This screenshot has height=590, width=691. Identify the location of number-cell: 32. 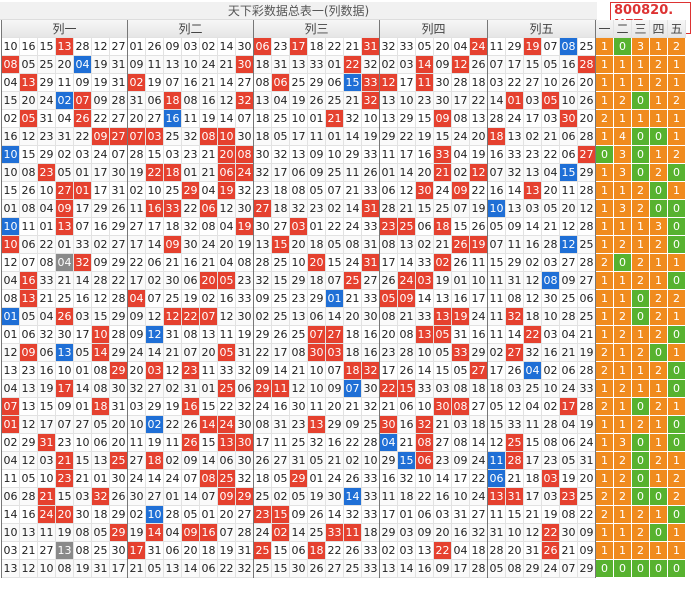
(533, 353).